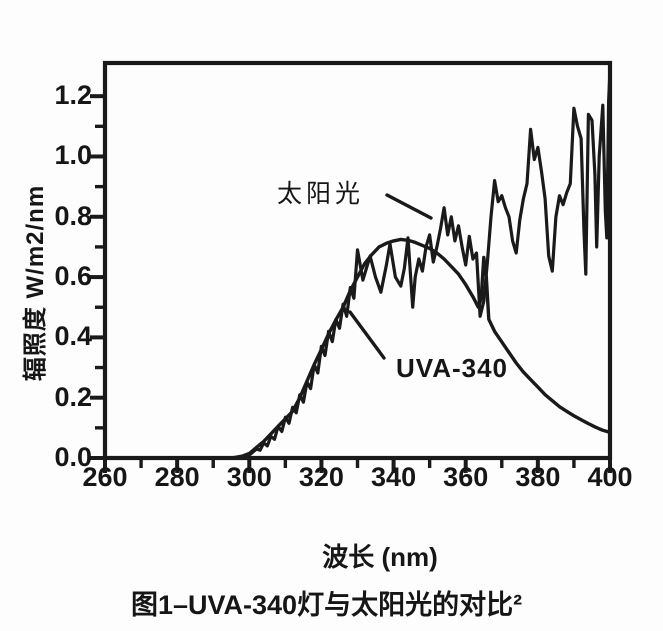 This screenshot has height=631, width=663. Describe the element at coordinates (610, 477) in the screenshot. I see `x-tick-label: 400` at that location.